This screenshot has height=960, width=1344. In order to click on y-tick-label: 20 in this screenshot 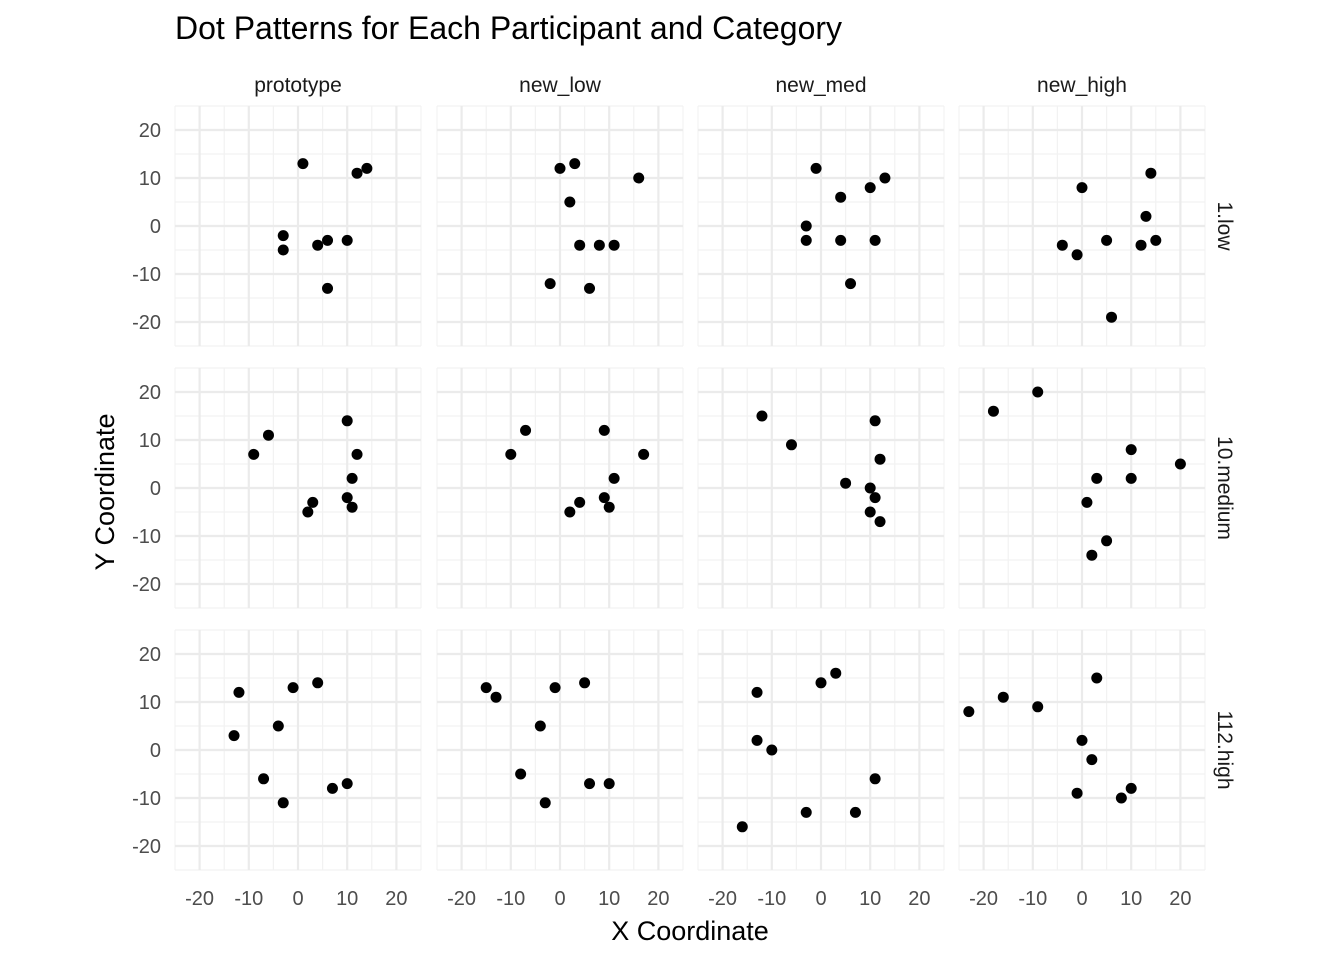, I will do `click(150, 393)`.